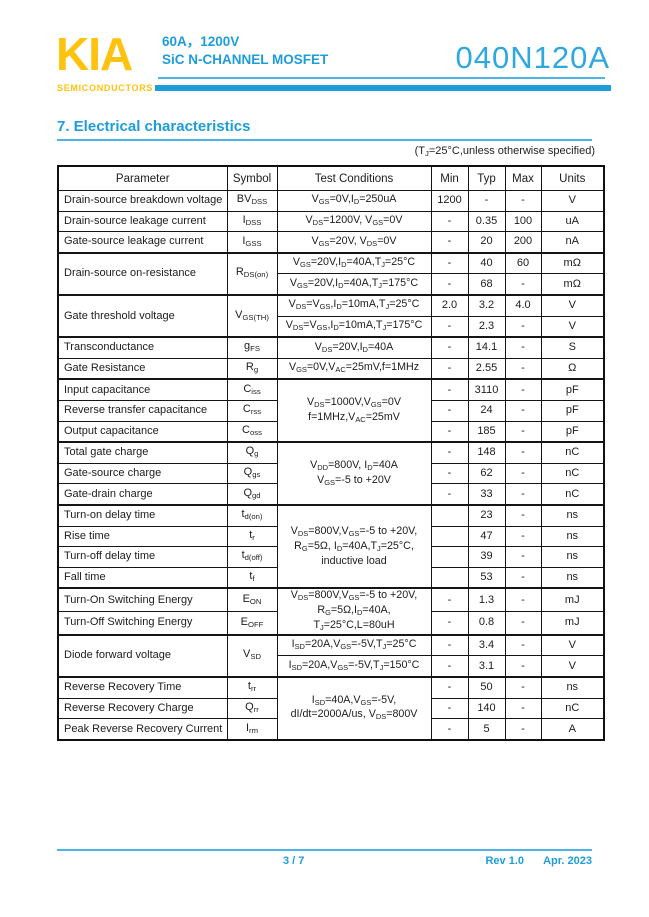  Describe the element at coordinates (252, 201) in the screenshot. I see `symbol-cell: BVDSS` at that location.